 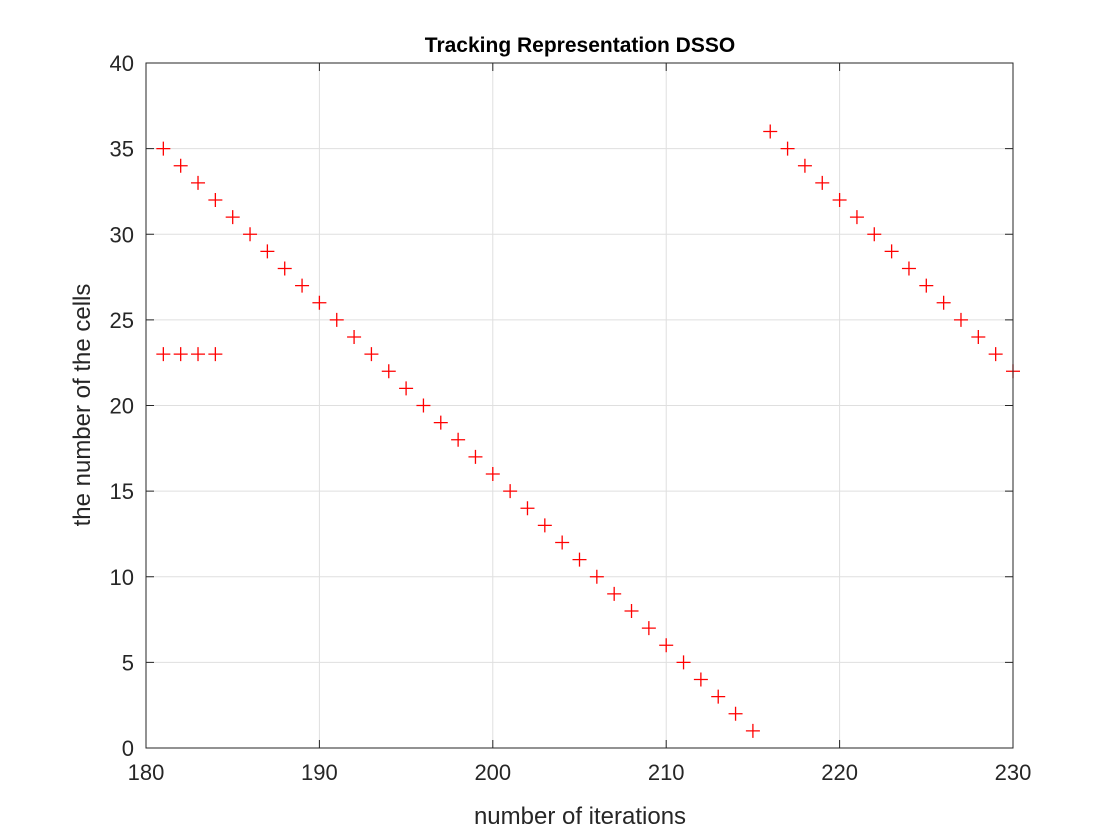 What do you see at coordinates (122, 320) in the screenshot?
I see `y-tick-label: 25` at bounding box center [122, 320].